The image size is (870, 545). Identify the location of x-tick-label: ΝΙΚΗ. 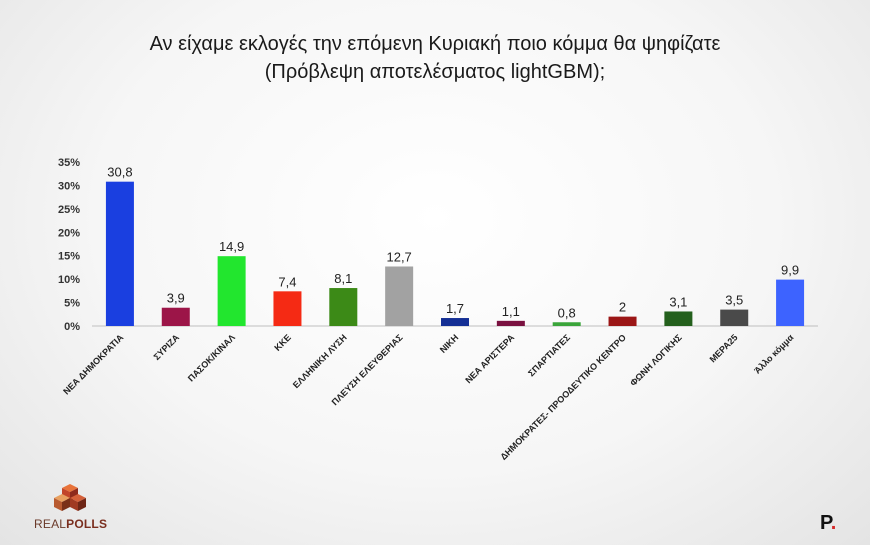
(449, 343).